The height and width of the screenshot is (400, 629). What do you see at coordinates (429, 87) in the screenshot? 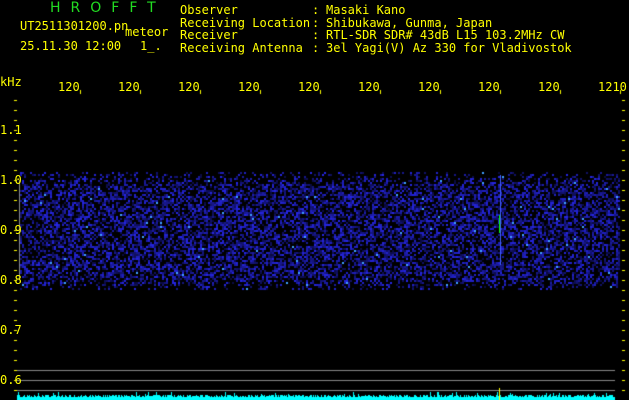
I see `x-tick-label: 1207` at bounding box center [429, 87].